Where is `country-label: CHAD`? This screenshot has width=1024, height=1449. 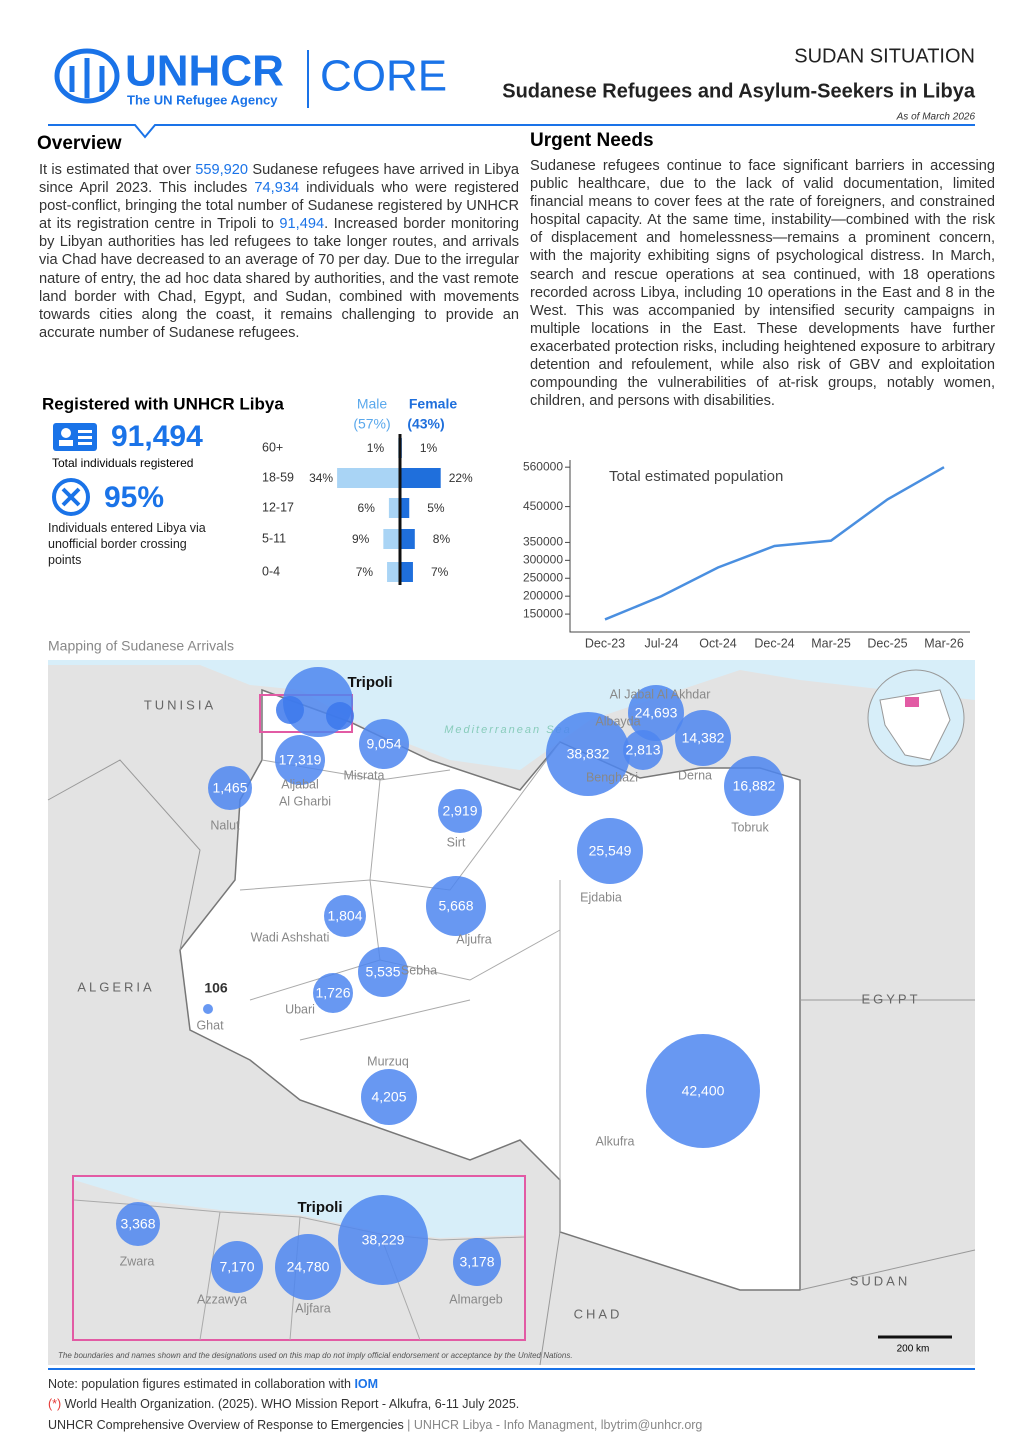 country-label: CHAD is located at coordinates (598, 1313).